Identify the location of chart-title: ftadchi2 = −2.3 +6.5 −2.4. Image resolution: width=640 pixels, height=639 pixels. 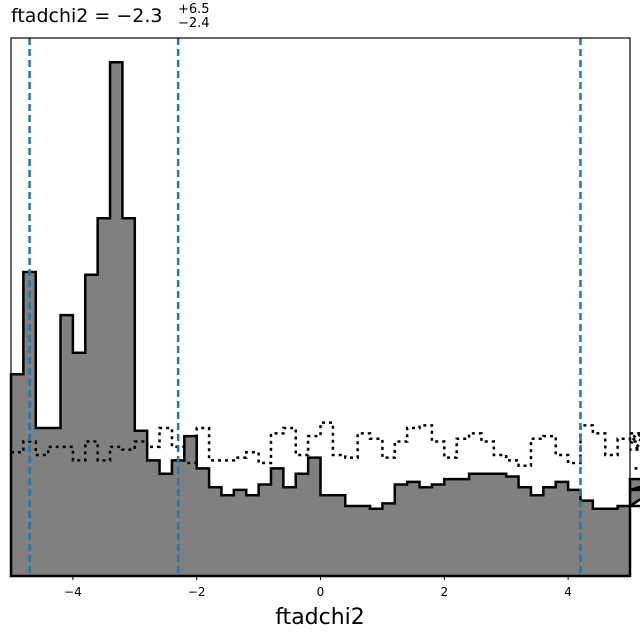
(110, 16).